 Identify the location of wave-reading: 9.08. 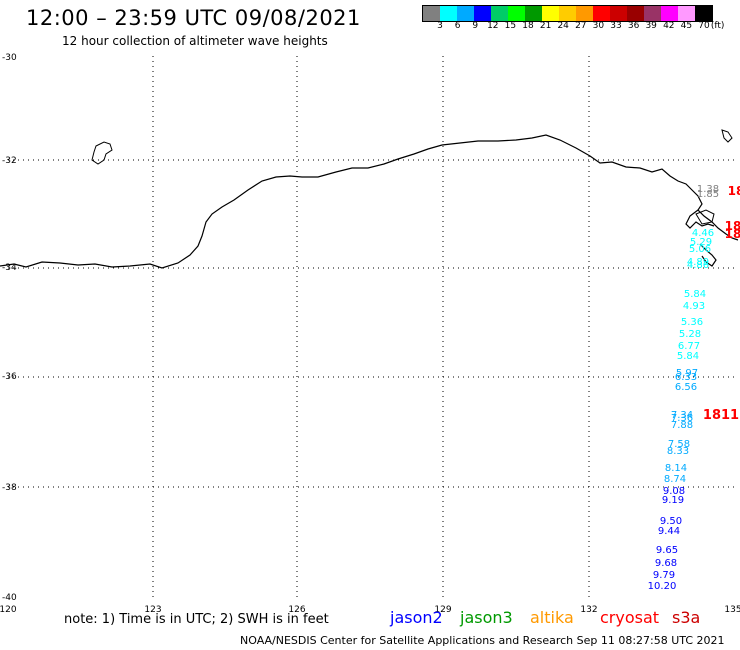
(674, 491).